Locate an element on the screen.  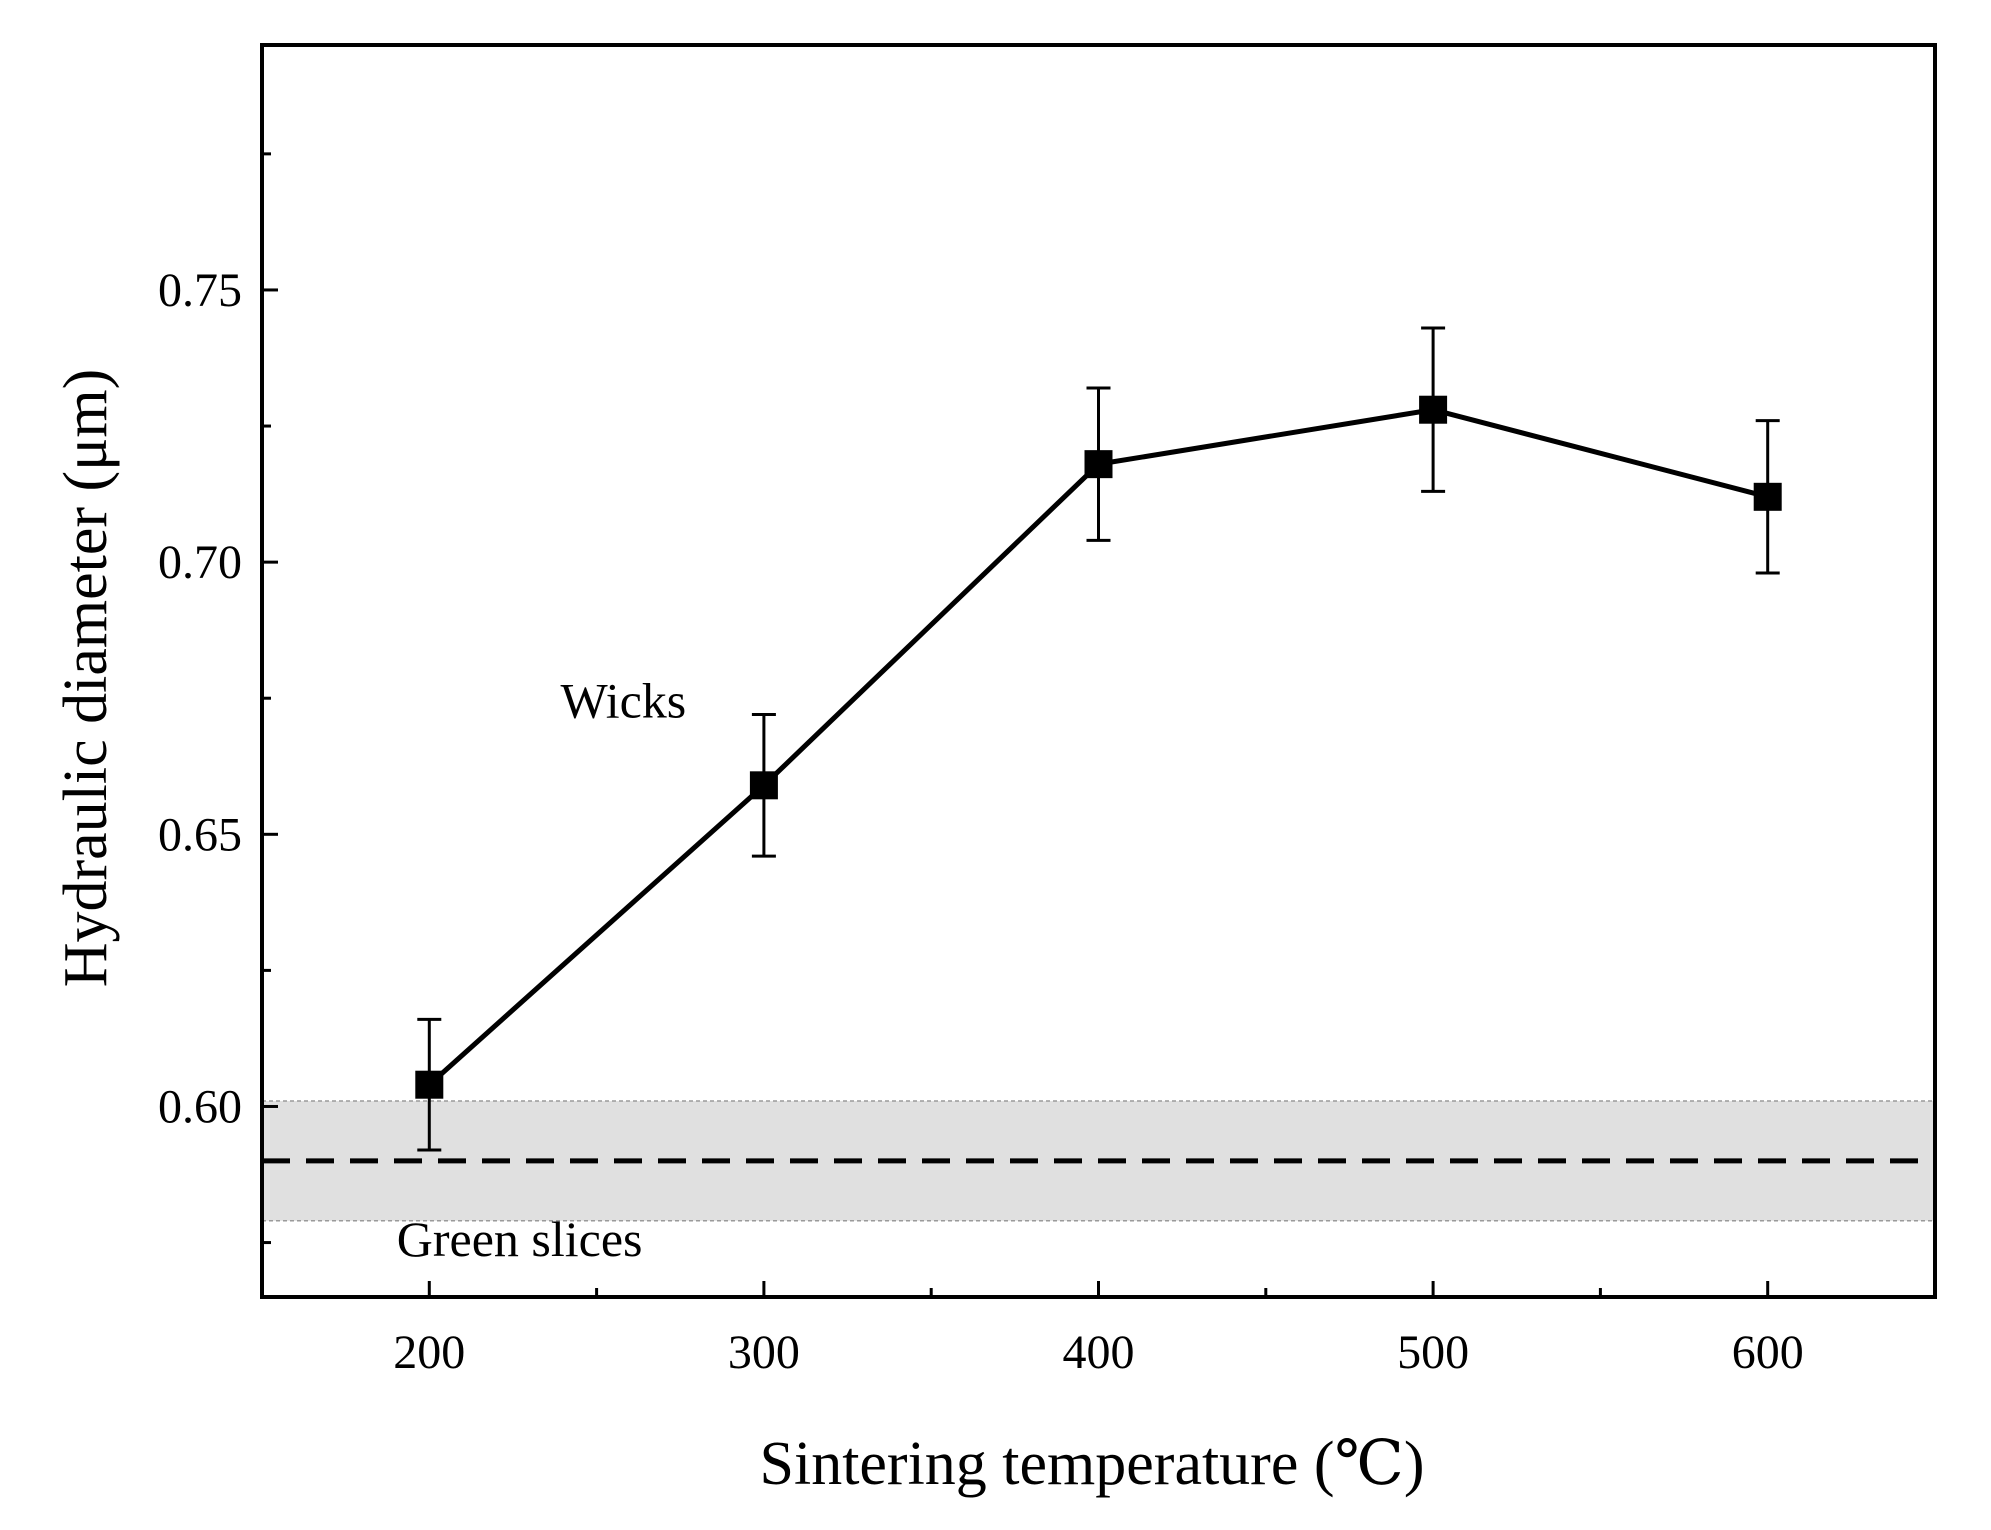
x-tick-label: 600 is located at coordinates (1768, 1352).